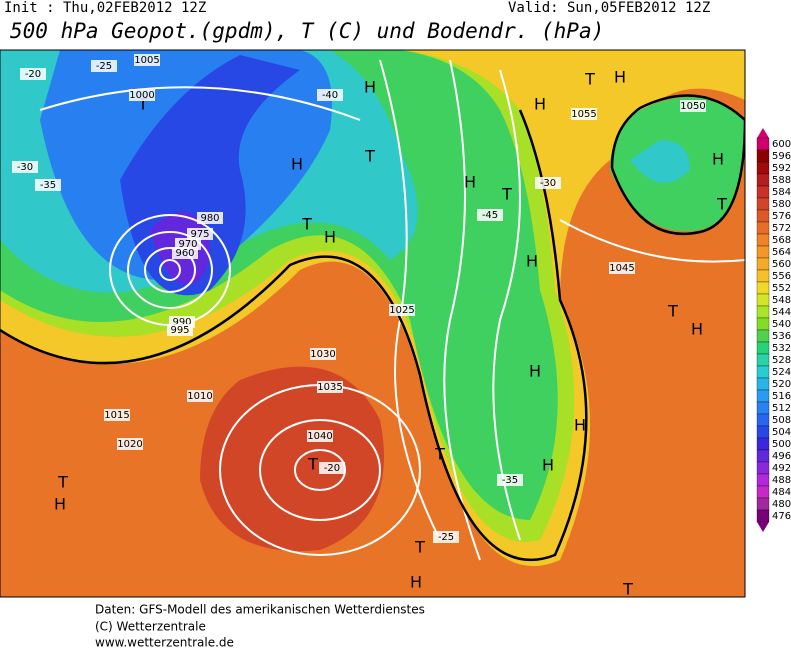  I want to click on init-label: Init : Thu,02FEB2012 12Z, so click(105, 8).